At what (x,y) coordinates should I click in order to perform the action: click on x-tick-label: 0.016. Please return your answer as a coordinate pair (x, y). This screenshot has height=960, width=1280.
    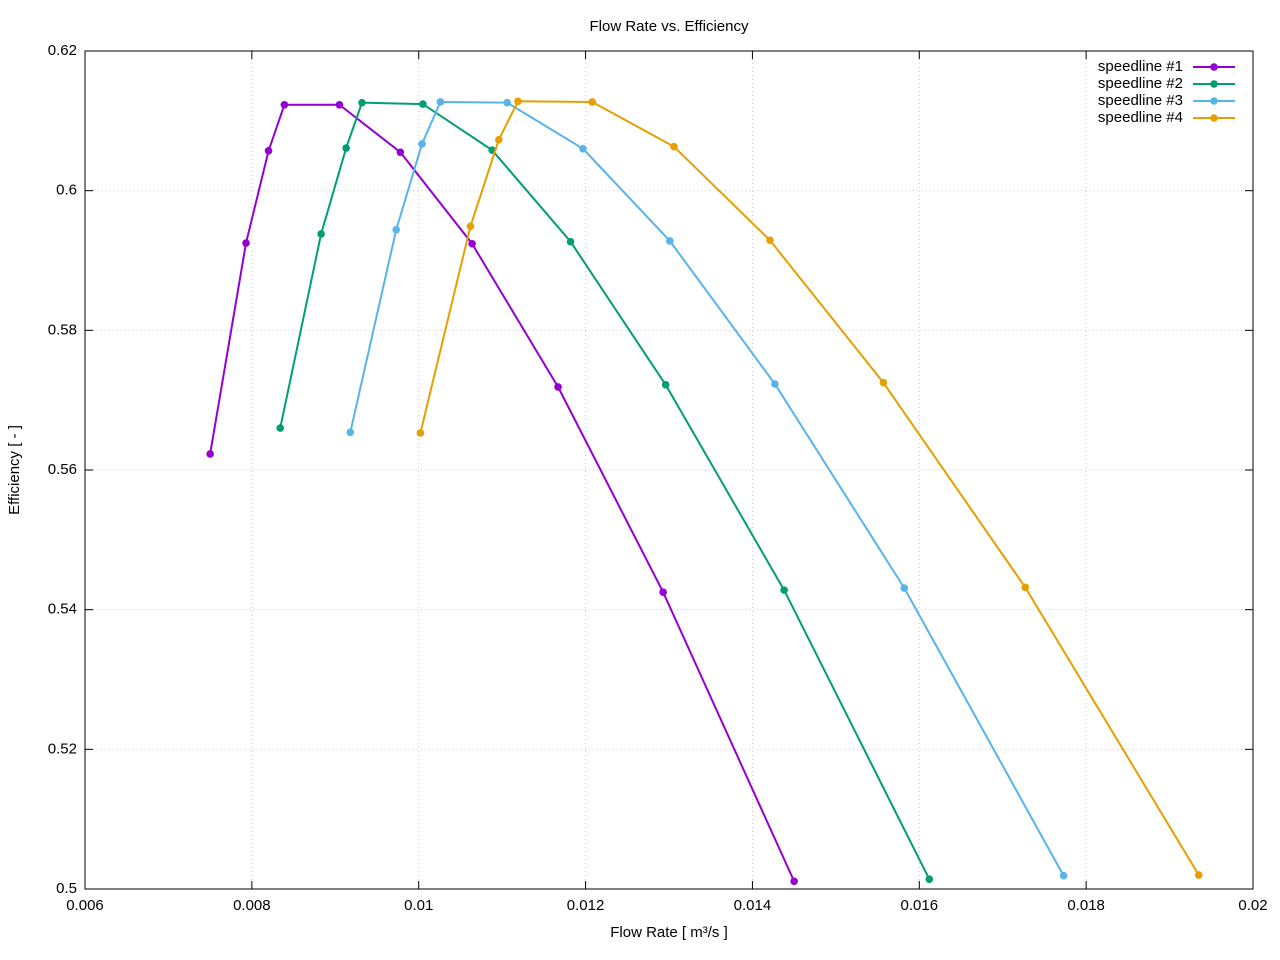
    Looking at the image, I should click on (920, 905).